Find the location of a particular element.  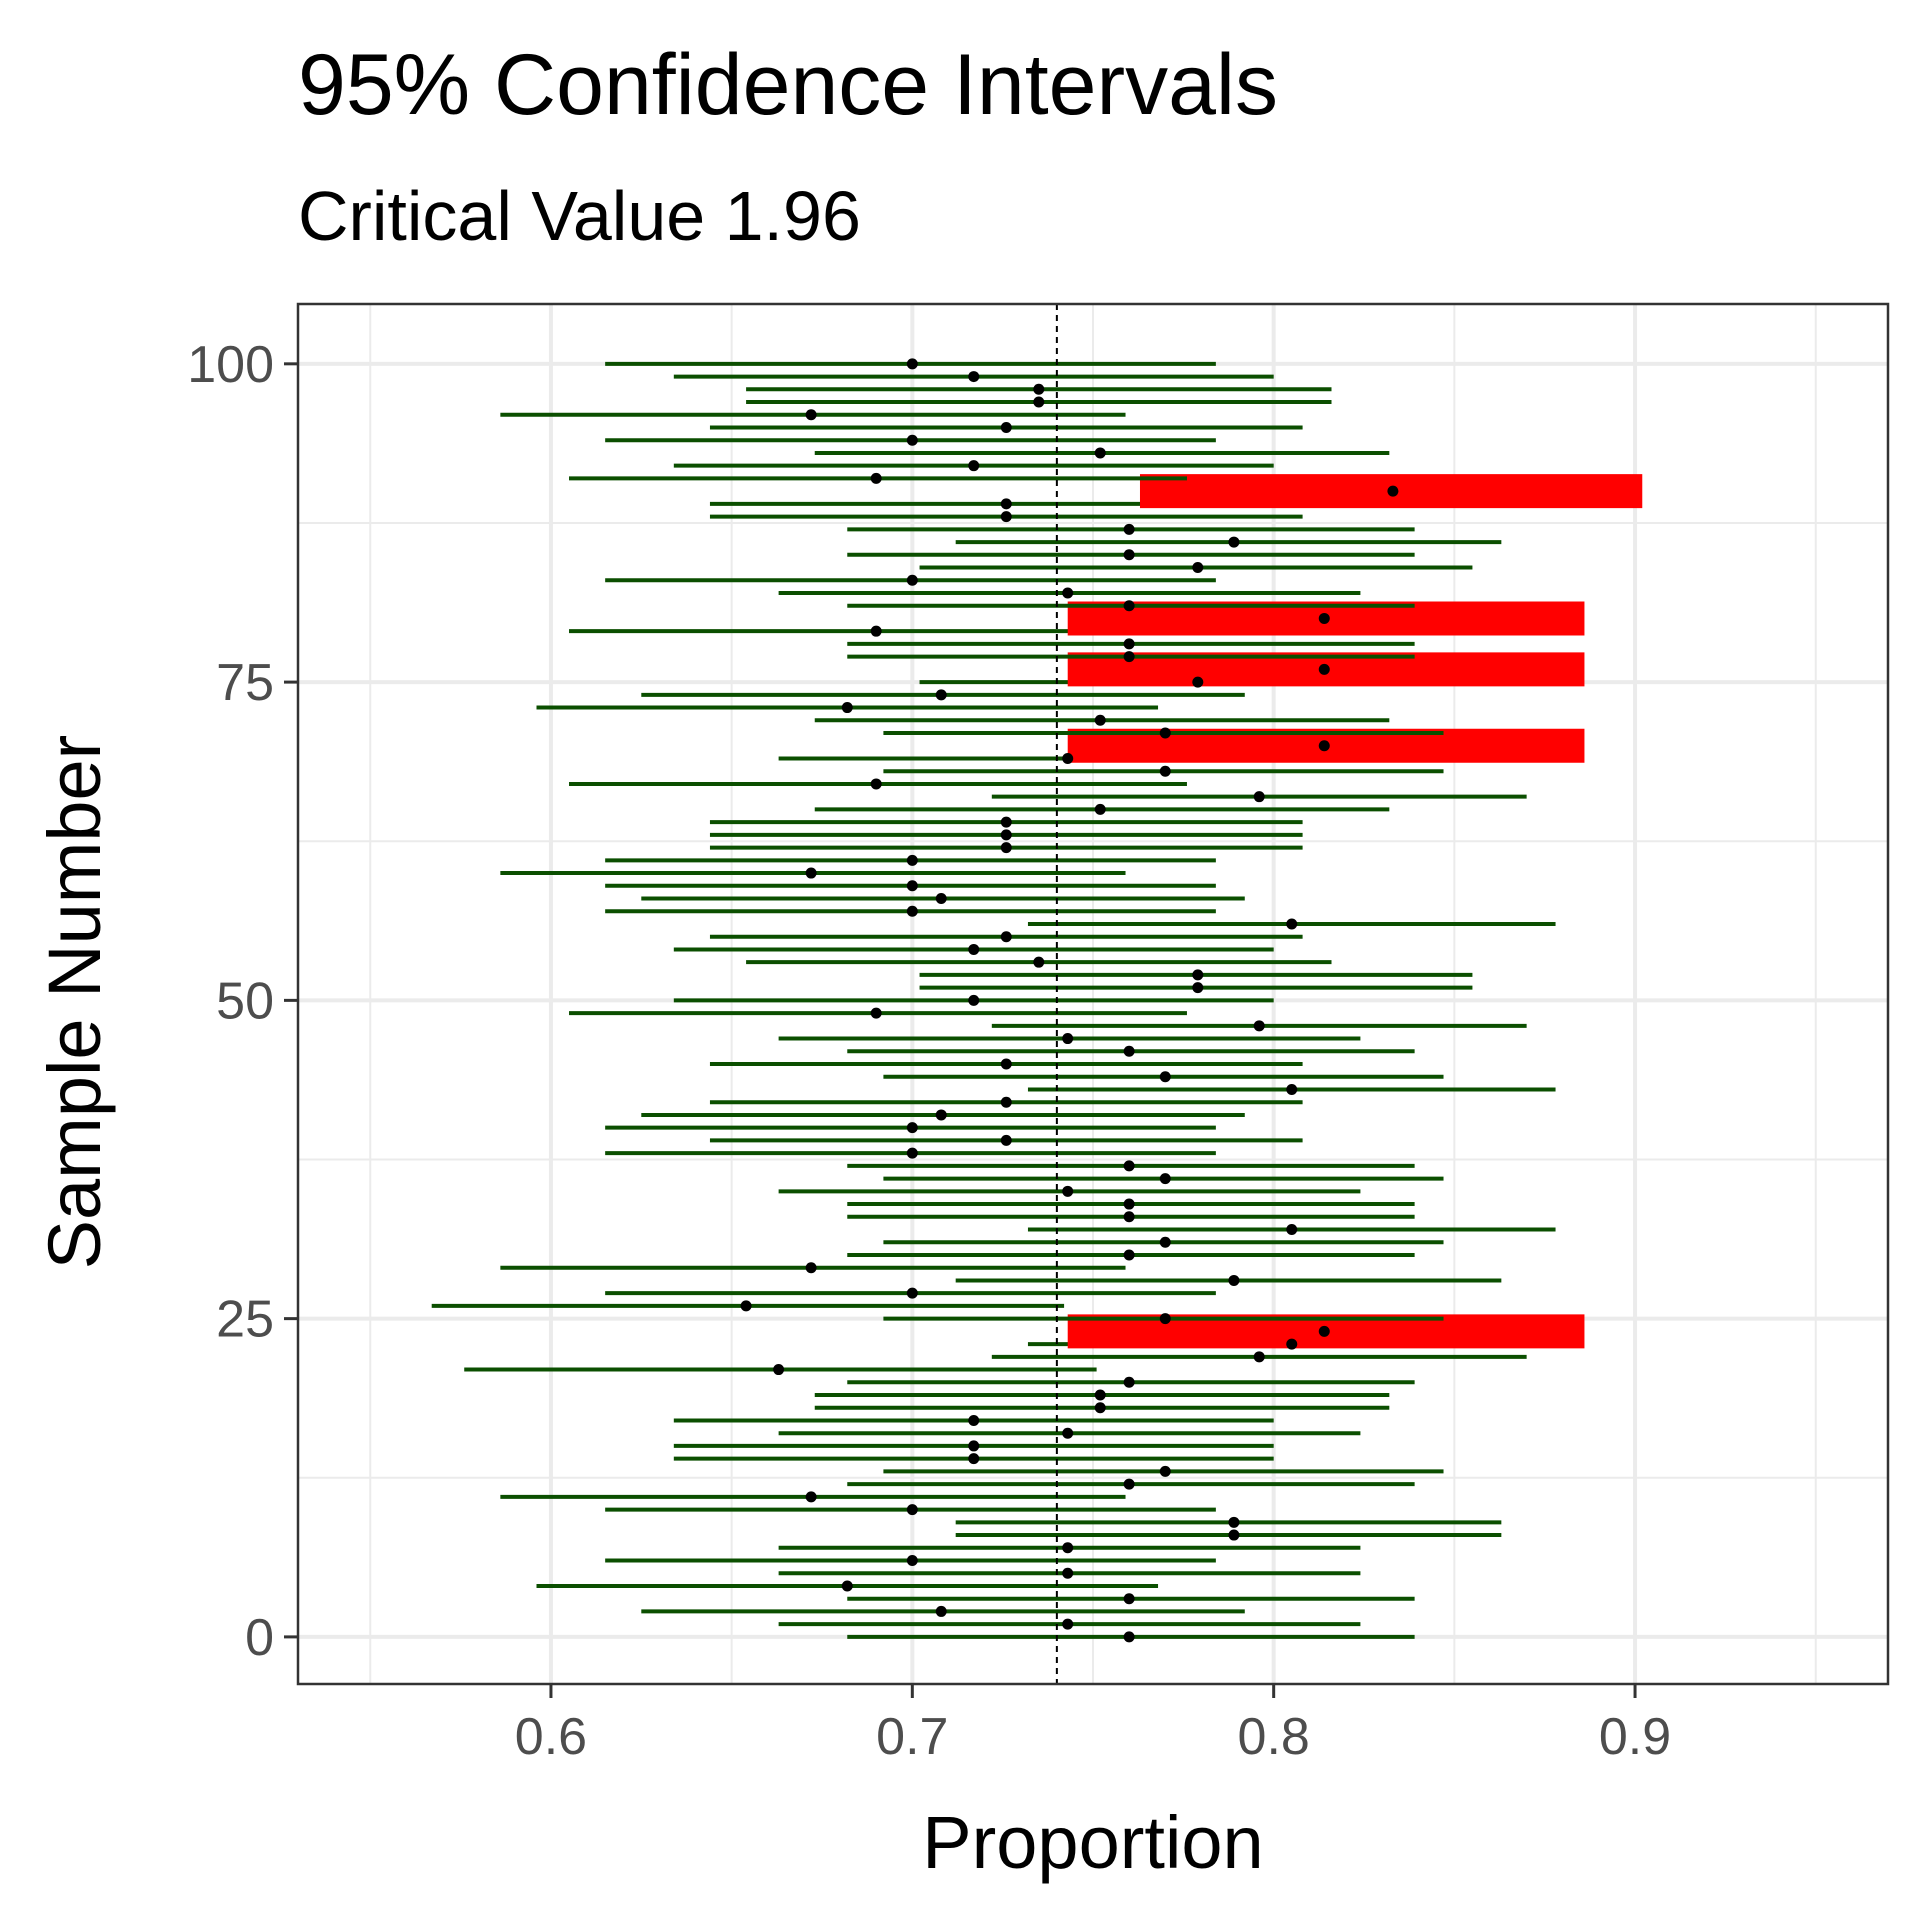

x-tick-label: 0.9 is located at coordinates (1635, 1737).